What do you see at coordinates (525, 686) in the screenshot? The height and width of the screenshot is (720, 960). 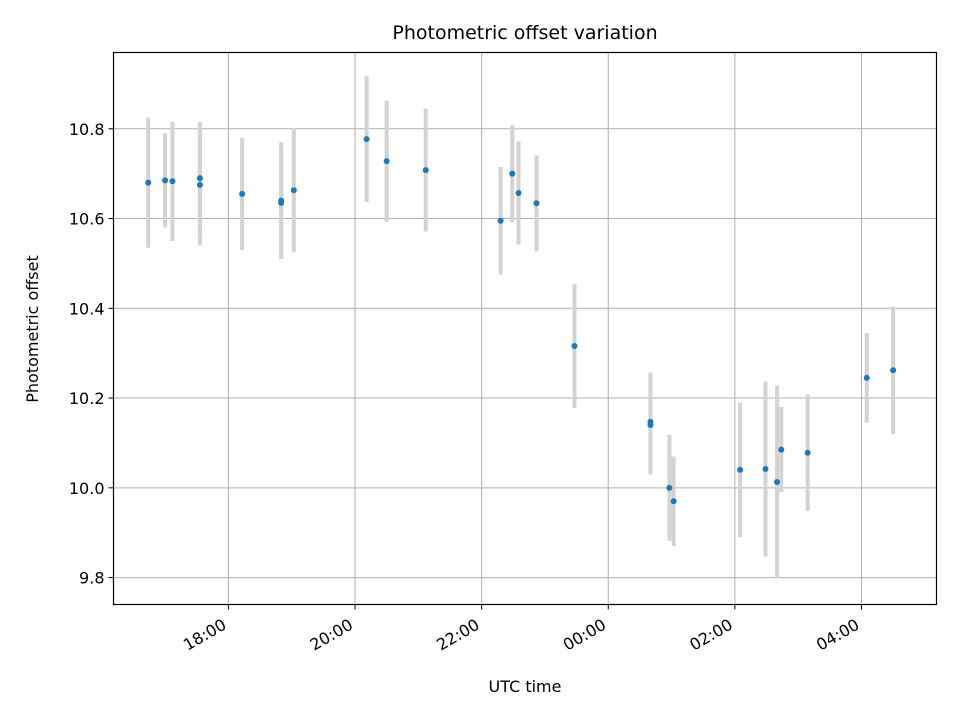 I see `x-axis-label: UTC time` at bounding box center [525, 686].